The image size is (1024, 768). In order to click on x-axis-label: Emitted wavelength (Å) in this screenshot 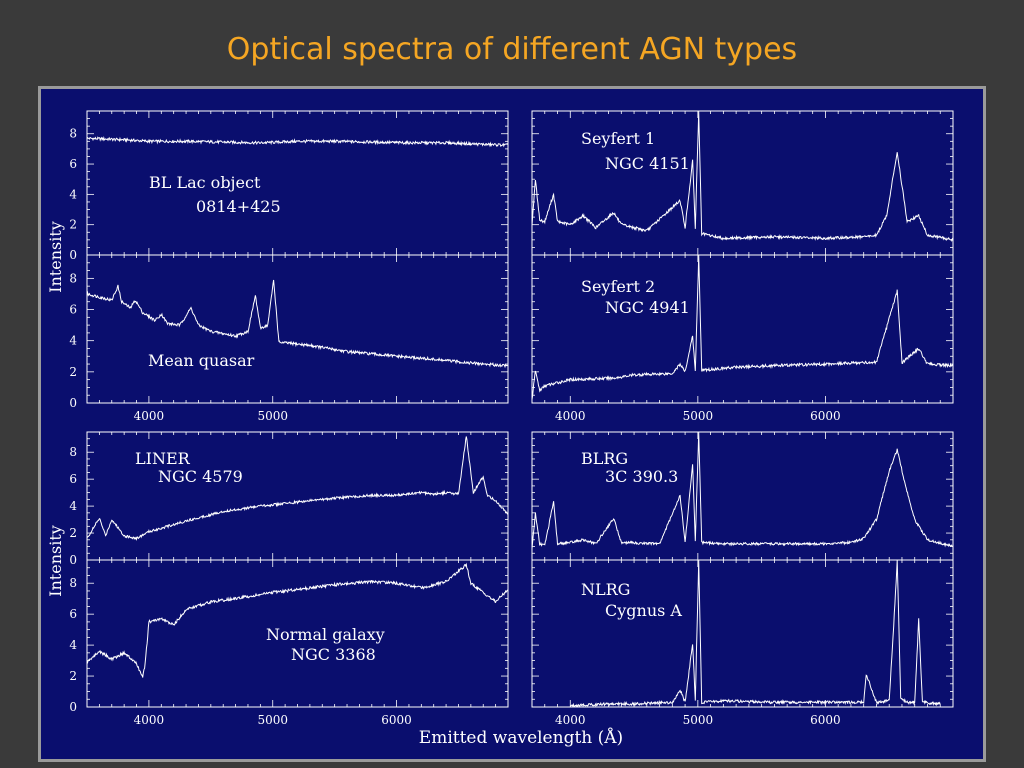, I will do `click(521, 737)`.